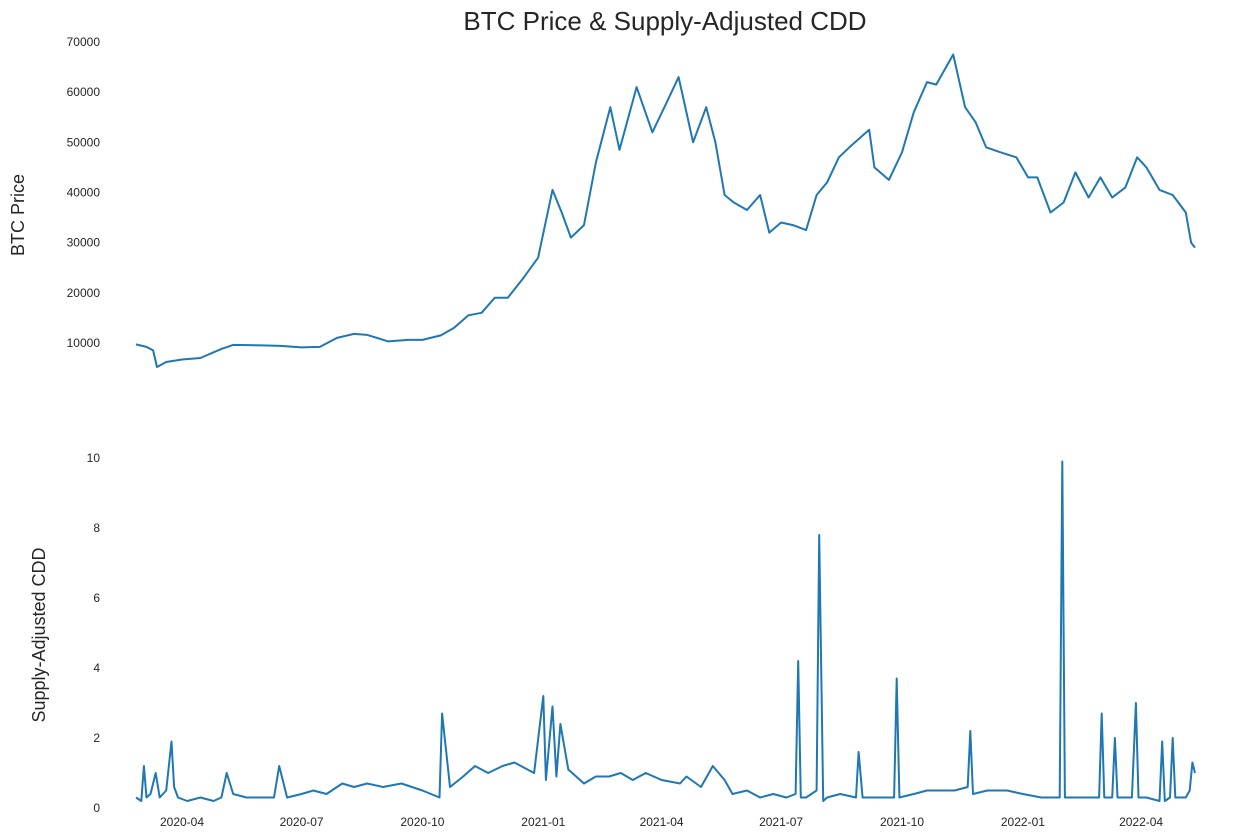 This screenshot has height=840, width=1255. Describe the element at coordinates (543, 822) in the screenshot. I see `date-x-tick-label: 2021-01` at that location.